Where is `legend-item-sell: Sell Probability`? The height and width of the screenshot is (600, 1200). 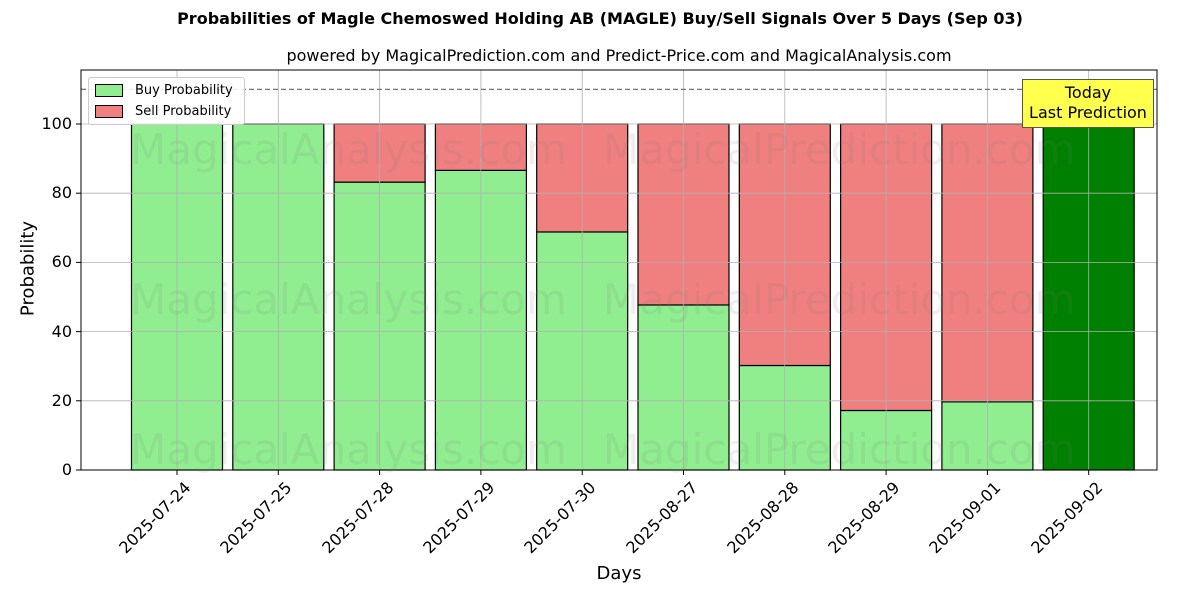
legend-item-sell: Sell Probability is located at coordinates (163, 111).